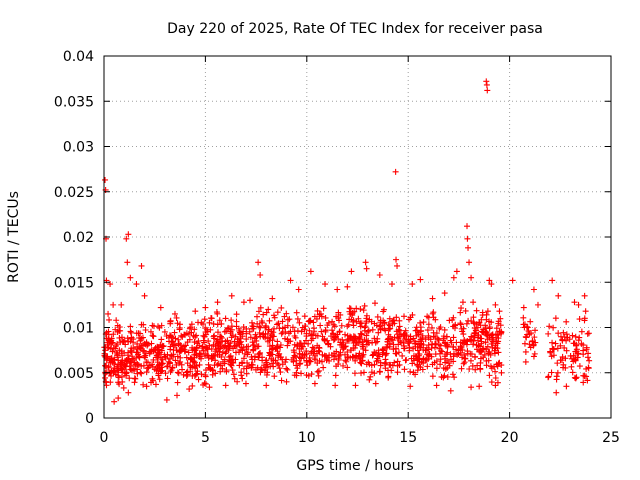 This screenshot has height=480, width=640. I want to click on y-tick-label: 0.035, so click(74, 102).